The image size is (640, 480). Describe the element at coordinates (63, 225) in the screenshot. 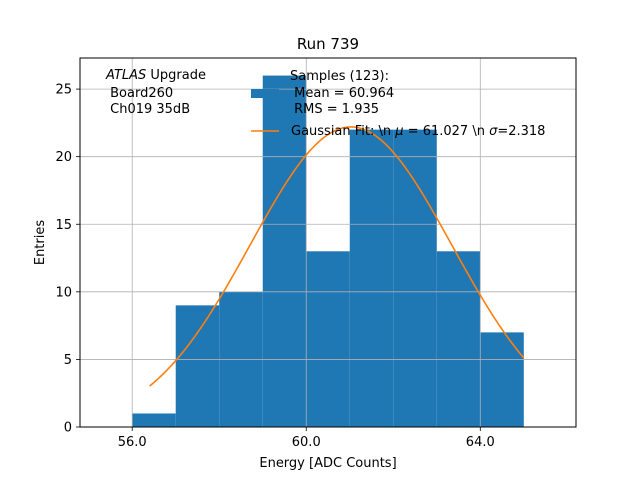

I see `y-tick-label: 15` at that location.